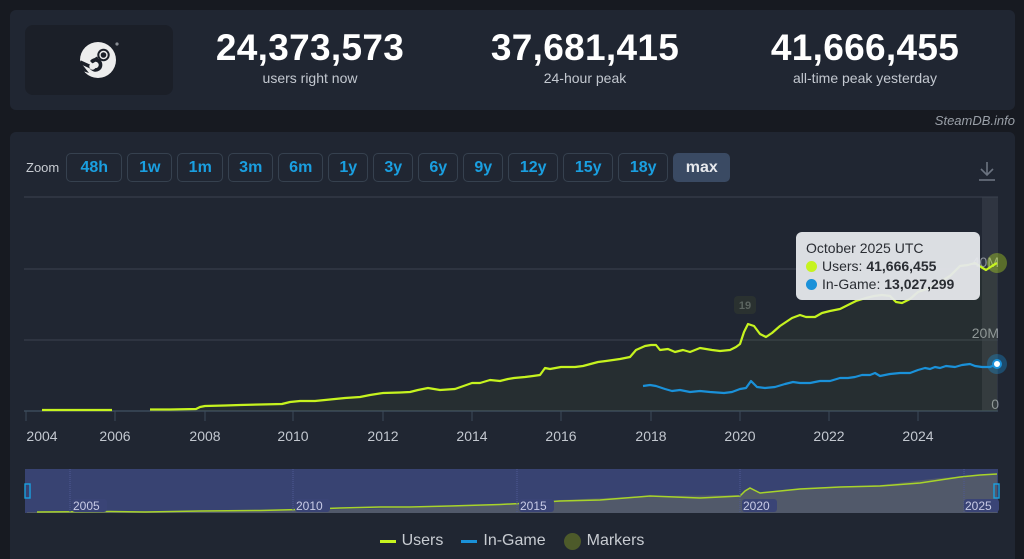 The width and height of the screenshot is (1024, 559). I want to click on zoom-12y-button: 12y, so click(533, 167).